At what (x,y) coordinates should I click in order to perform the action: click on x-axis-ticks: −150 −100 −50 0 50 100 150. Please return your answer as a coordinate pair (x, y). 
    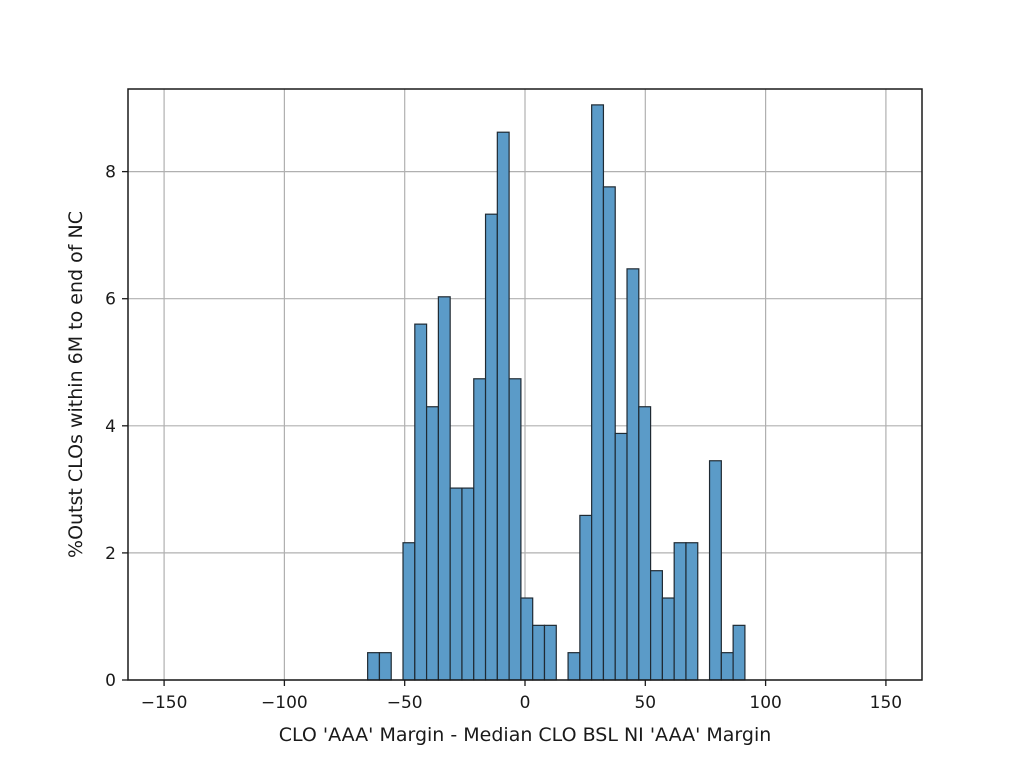
    Looking at the image, I should click on (521, 696).